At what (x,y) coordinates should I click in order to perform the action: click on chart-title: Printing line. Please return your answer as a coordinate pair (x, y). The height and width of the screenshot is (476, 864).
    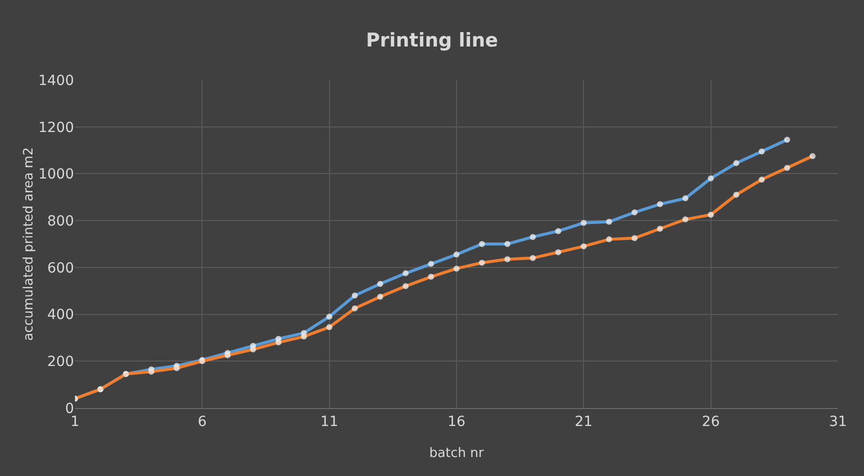
    Looking at the image, I should click on (432, 41).